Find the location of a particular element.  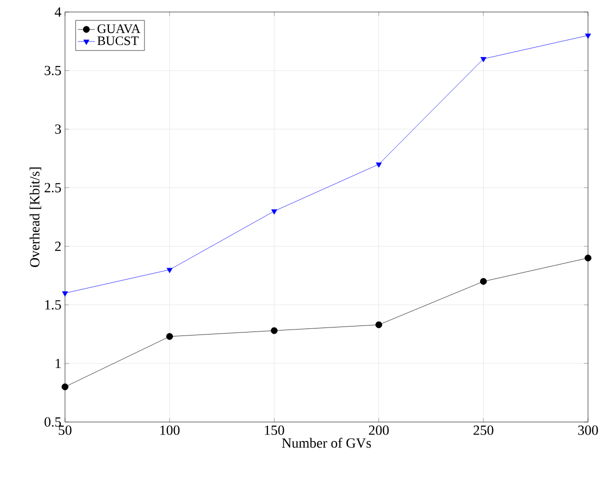

x-axis-title: Number of GVs is located at coordinates (326, 443).